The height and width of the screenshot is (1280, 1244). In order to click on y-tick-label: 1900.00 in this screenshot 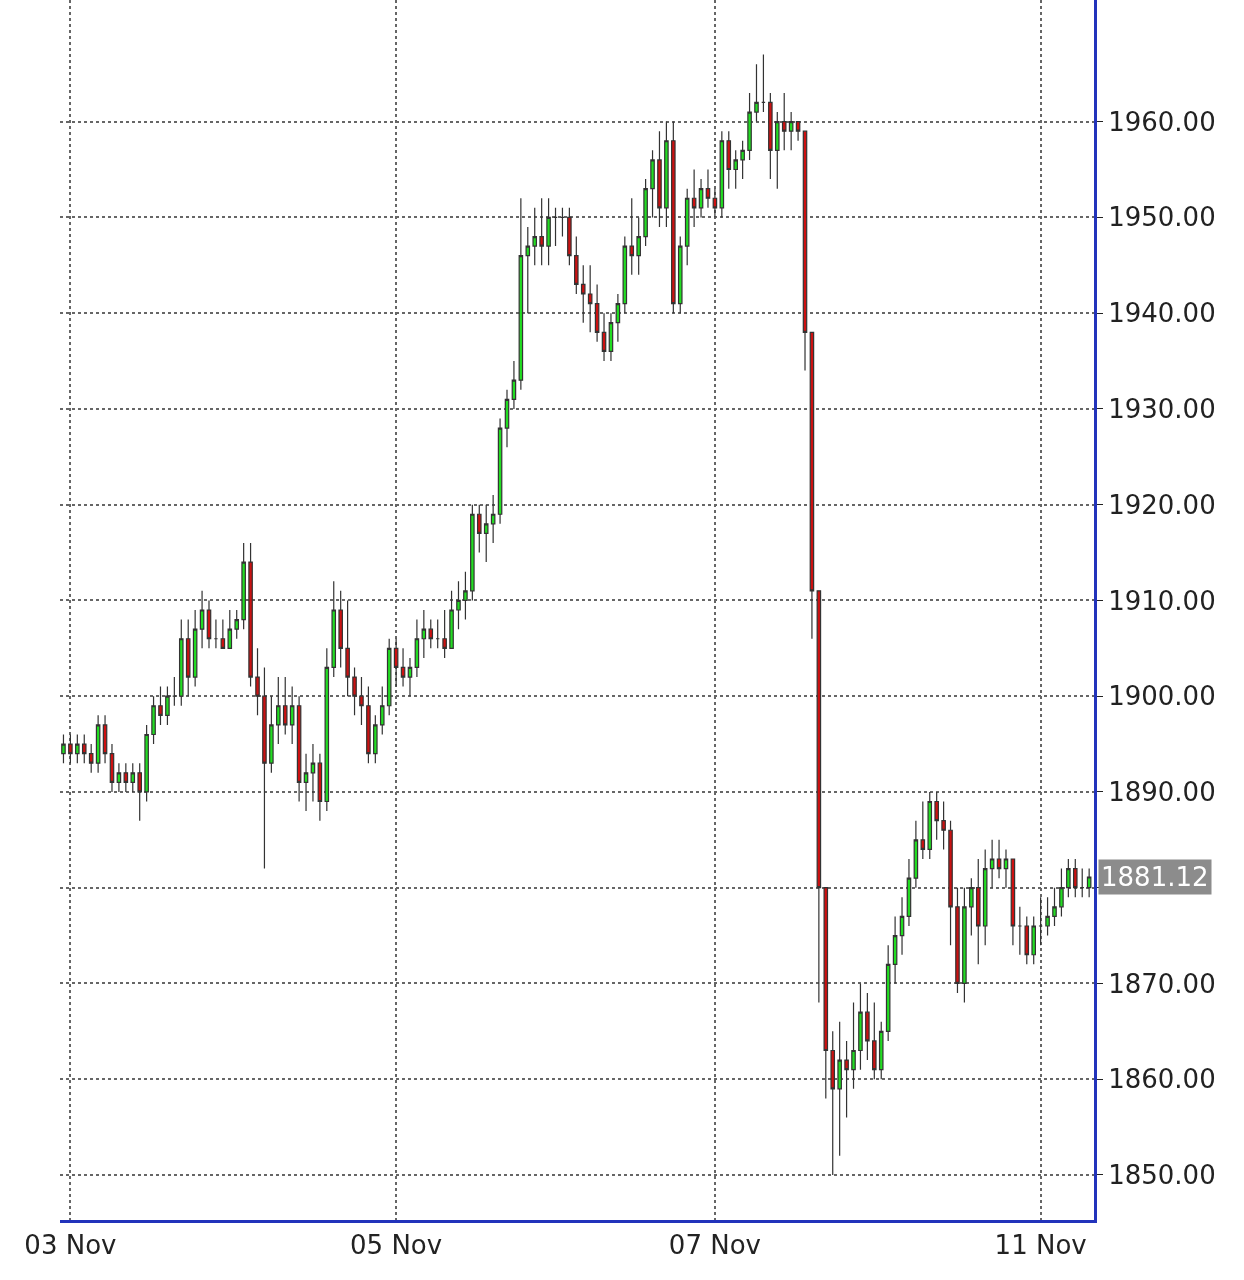, I will do `click(1162, 696)`.